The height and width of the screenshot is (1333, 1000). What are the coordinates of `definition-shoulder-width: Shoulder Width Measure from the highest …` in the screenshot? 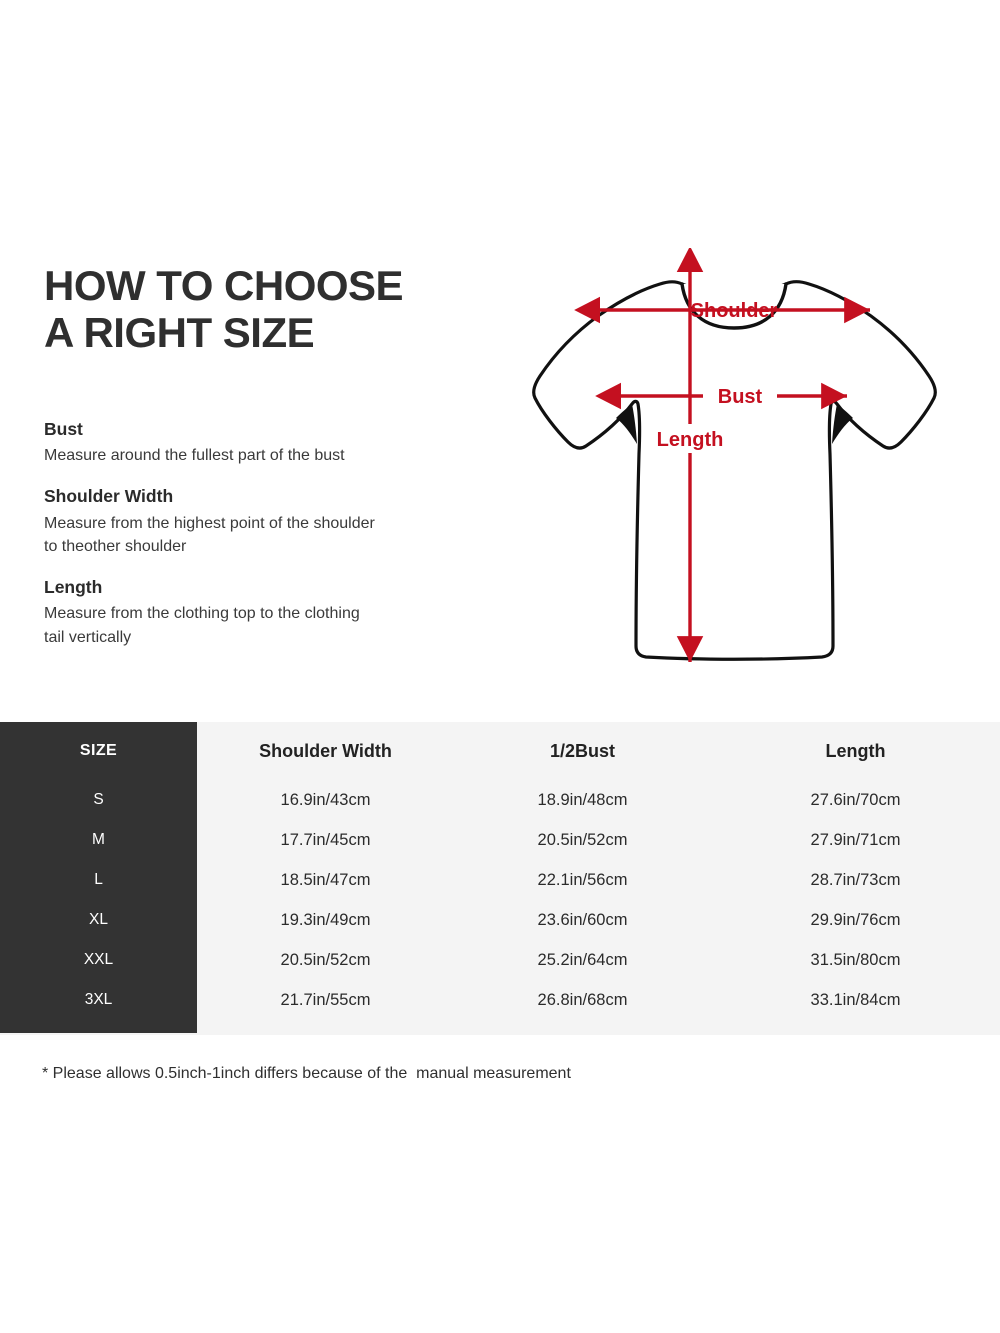 It's located at (254, 520).